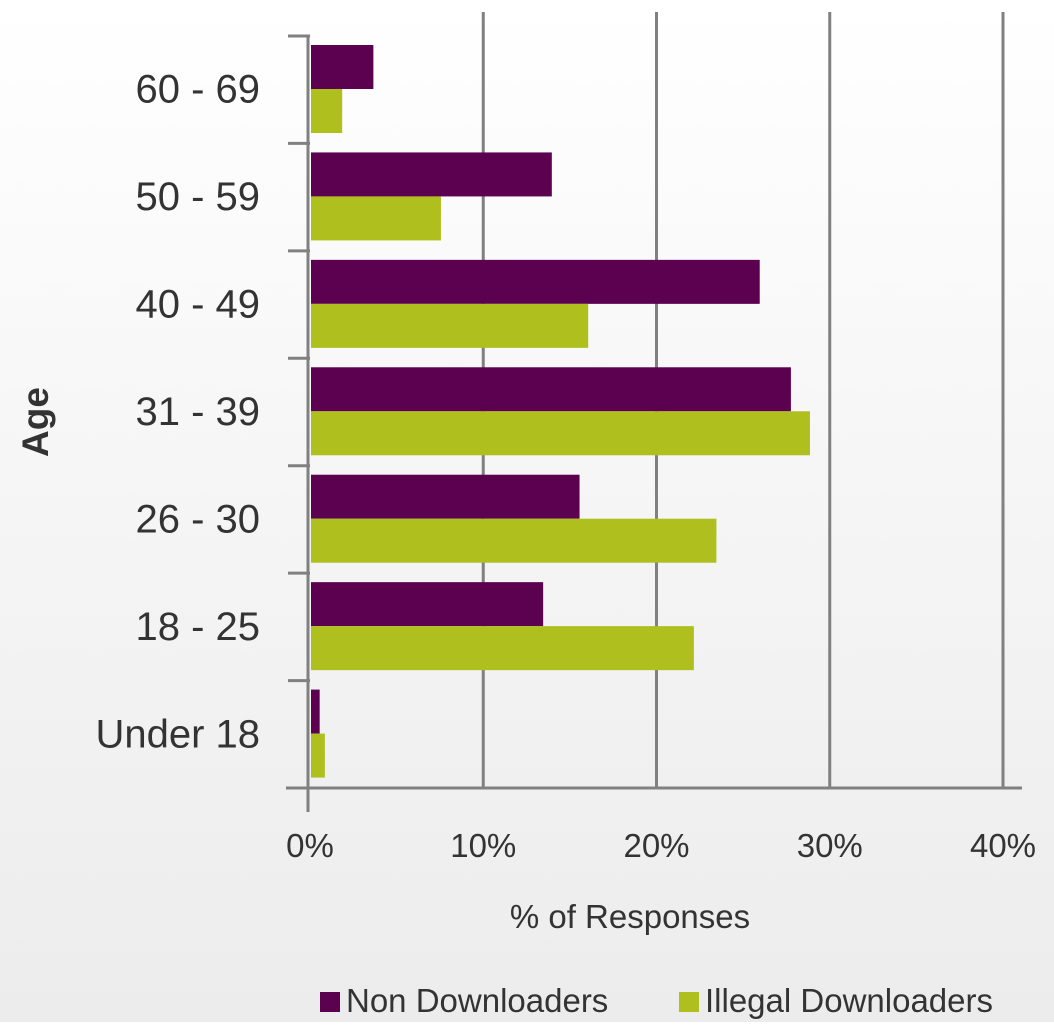  Describe the element at coordinates (197, 519) in the screenshot. I see `y-tick-label-26-30: 26 - 30` at that location.